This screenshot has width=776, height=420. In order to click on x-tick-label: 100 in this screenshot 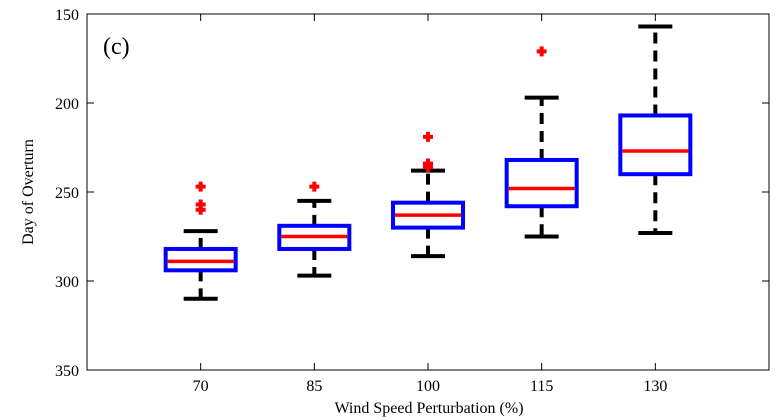, I will do `click(428, 386)`.